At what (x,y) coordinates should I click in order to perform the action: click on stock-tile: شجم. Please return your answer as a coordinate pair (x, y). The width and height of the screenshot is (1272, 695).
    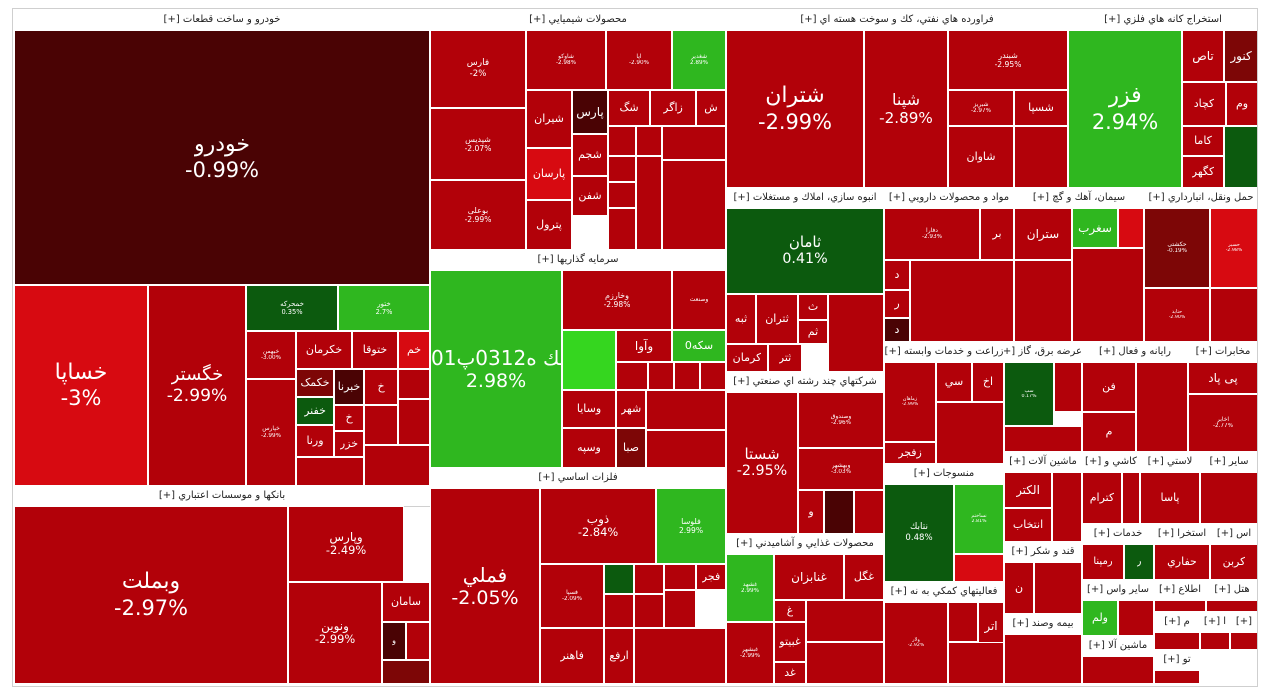
    Looking at the image, I should click on (590, 155).